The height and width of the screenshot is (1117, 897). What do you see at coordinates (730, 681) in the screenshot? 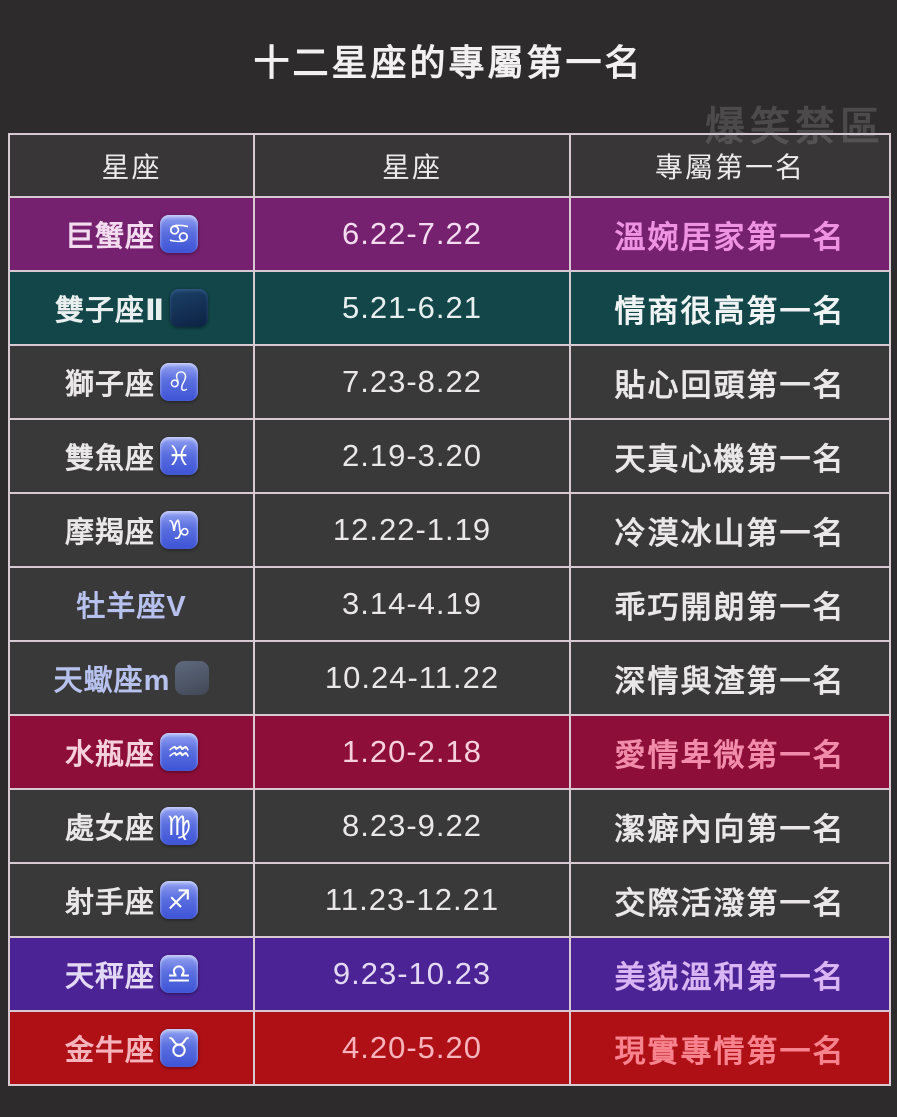
I see `rank-label: 深情與渣第一名` at bounding box center [730, 681].